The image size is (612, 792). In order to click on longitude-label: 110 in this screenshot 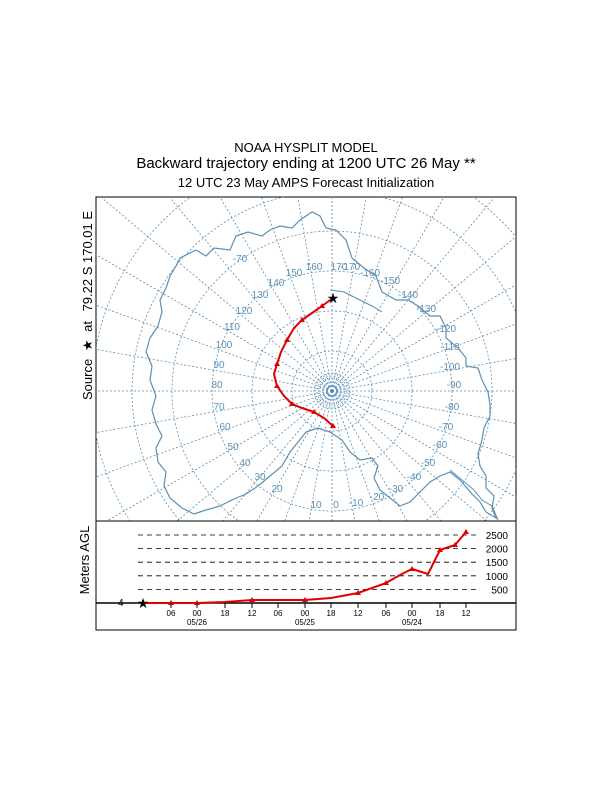, I will do `click(232, 327)`.